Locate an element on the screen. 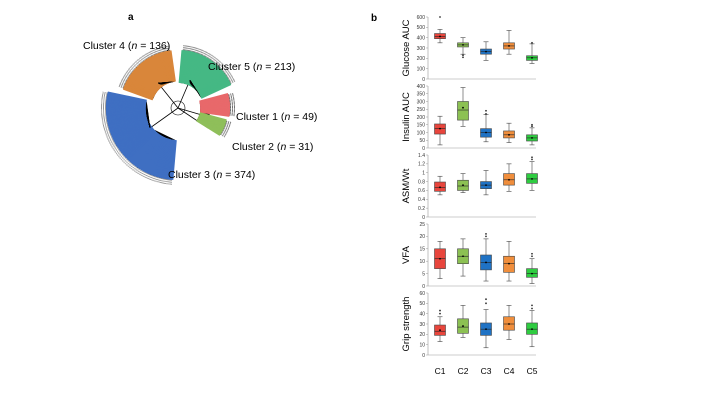 This screenshot has width=720, height=405. box-C2 is located at coordinates (463, 111).